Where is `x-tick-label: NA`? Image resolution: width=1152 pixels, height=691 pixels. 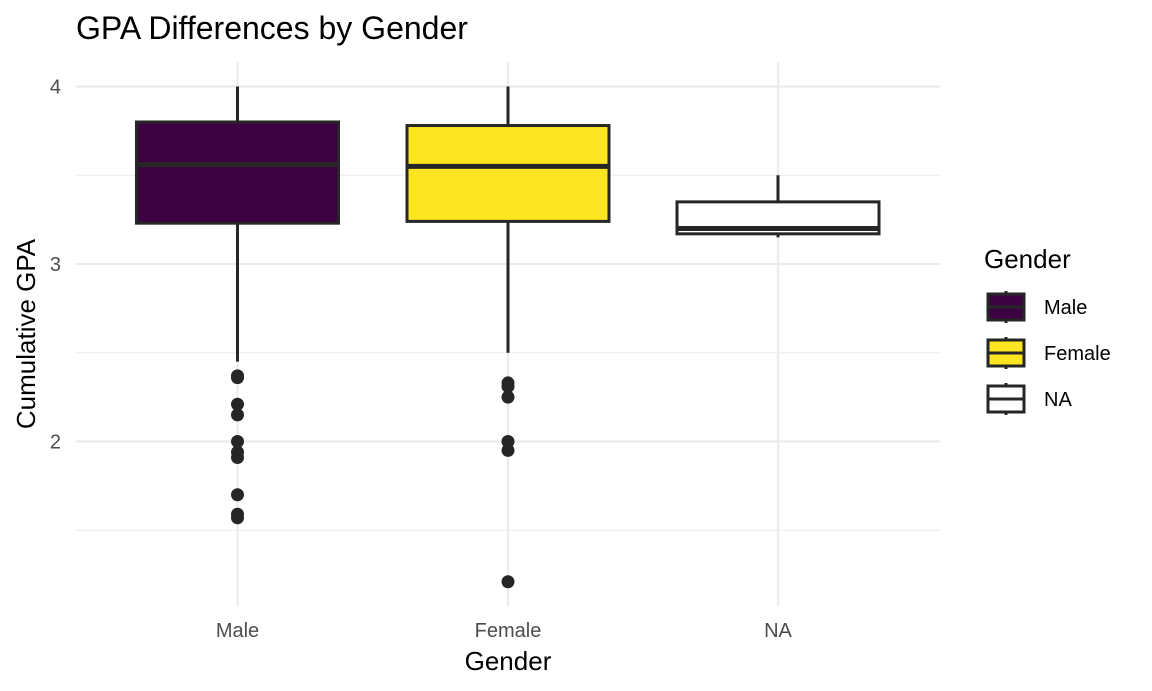
x-tick-label: NA is located at coordinates (778, 631).